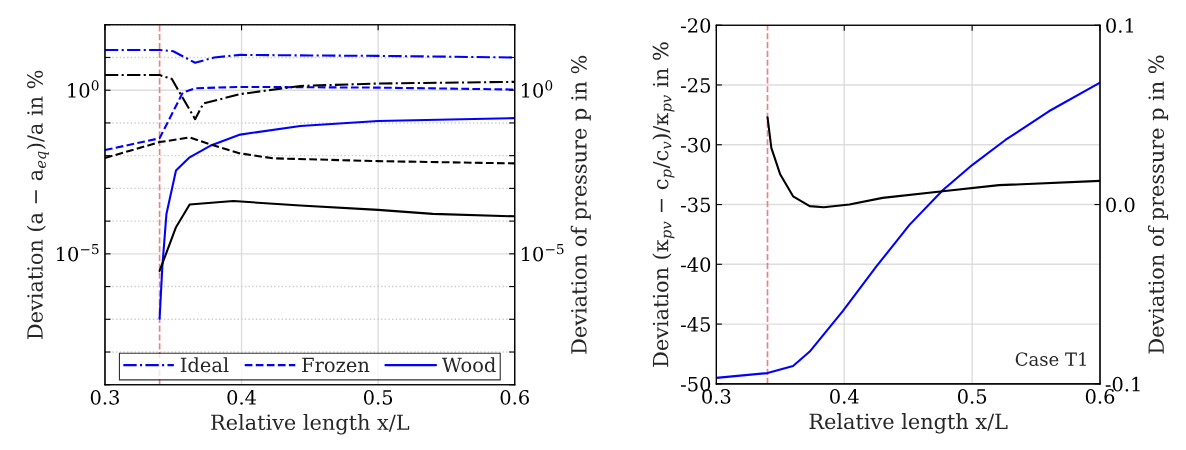 This screenshot has width=1186, height=450. What do you see at coordinates (37, 204) in the screenshot?
I see `y-axis-title: Deviation (a − a$_{eq}$)/a in %` at bounding box center [37, 204].